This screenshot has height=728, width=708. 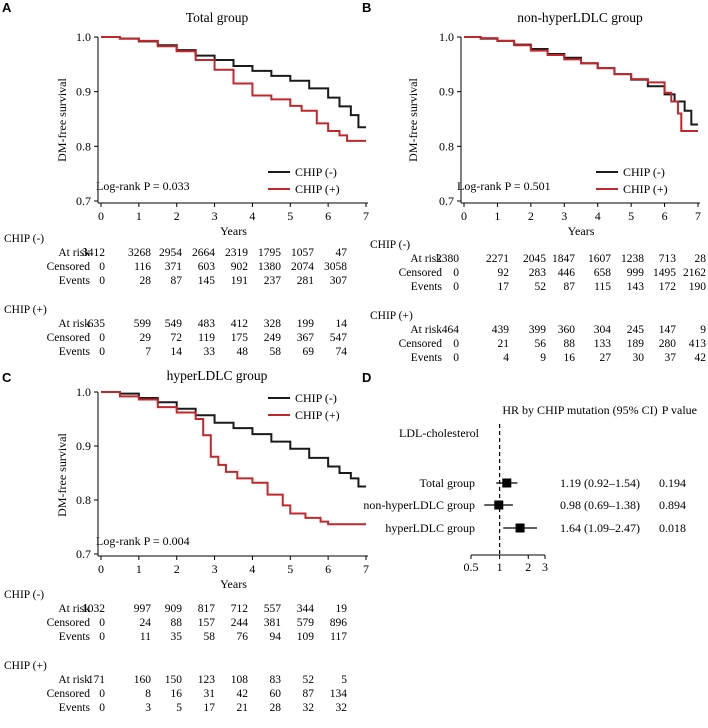 What do you see at coordinates (240, 281) in the screenshot?
I see `risk-table-cell: 191` at bounding box center [240, 281].